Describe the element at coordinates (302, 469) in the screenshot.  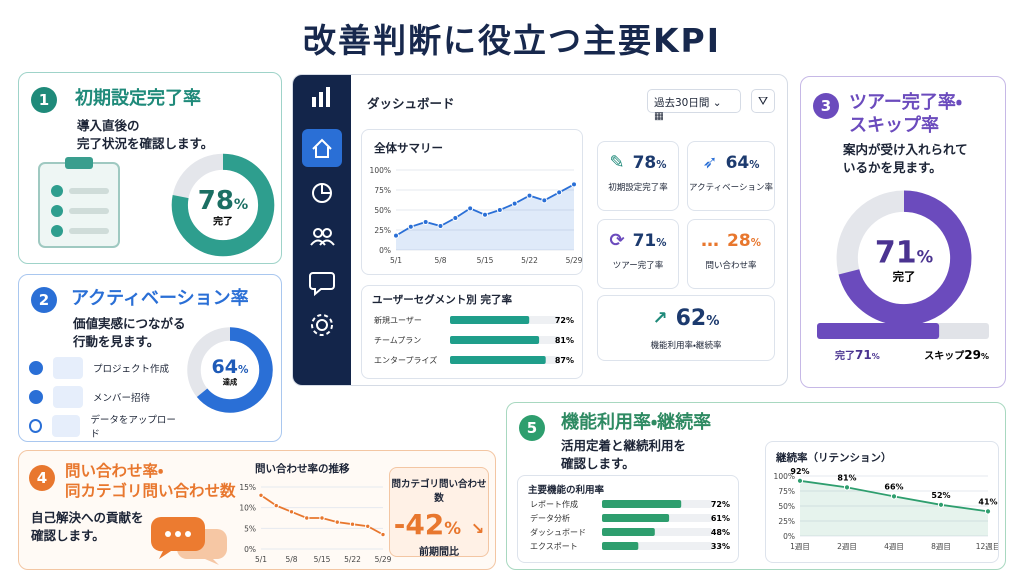
I see `chart-title: 問い合わせ率の推移` at that location.